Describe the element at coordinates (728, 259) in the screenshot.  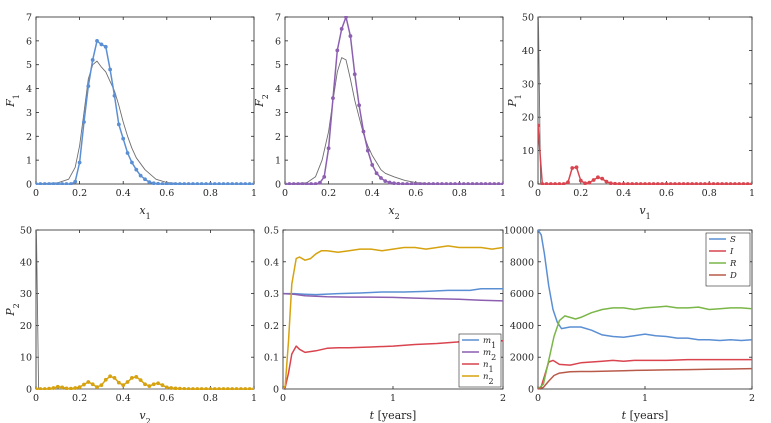
I see `legend-box` at that location.